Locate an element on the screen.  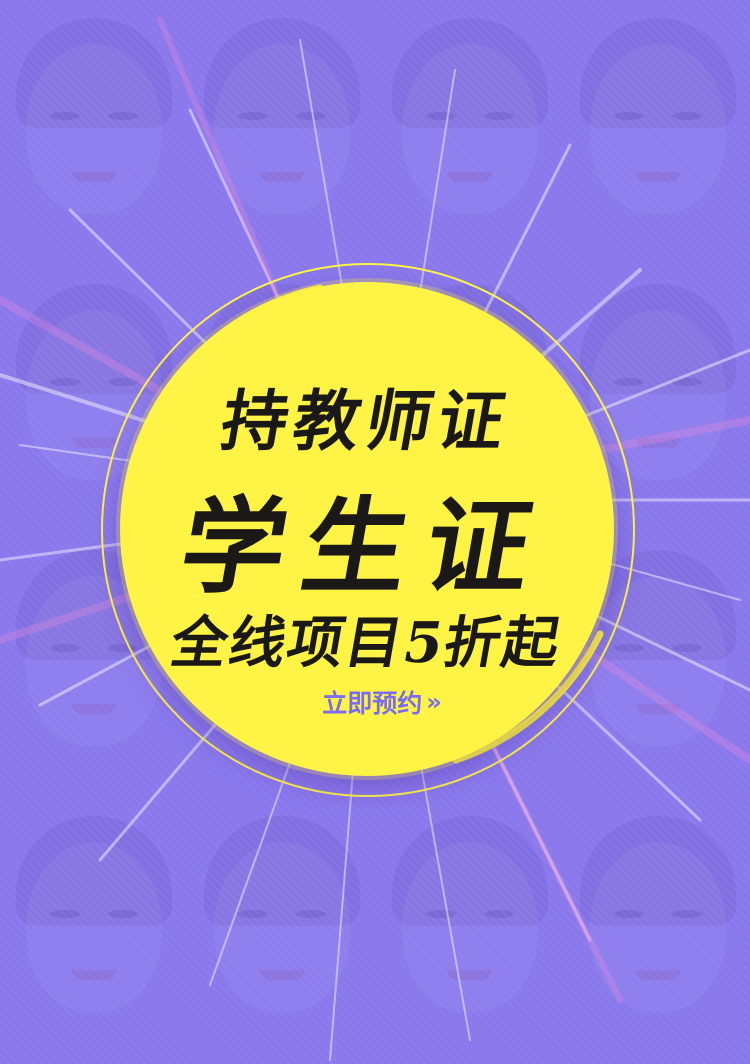
book-now-button: 立即预约 » is located at coordinates (382, 702).